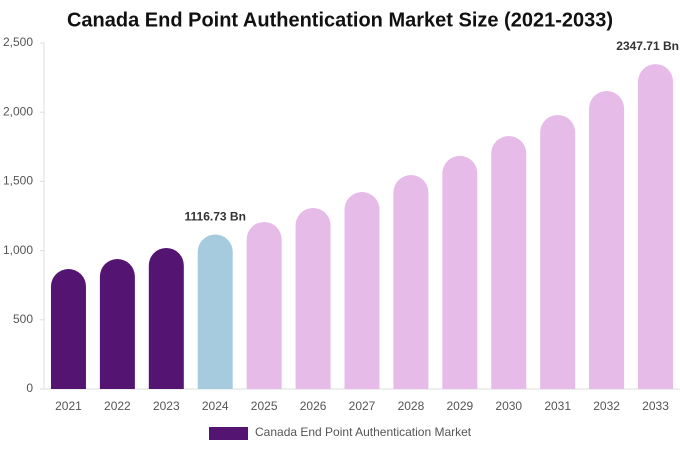  Describe the element at coordinates (313, 406) in the screenshot. I see `x-tick-label: 2026` at that location.